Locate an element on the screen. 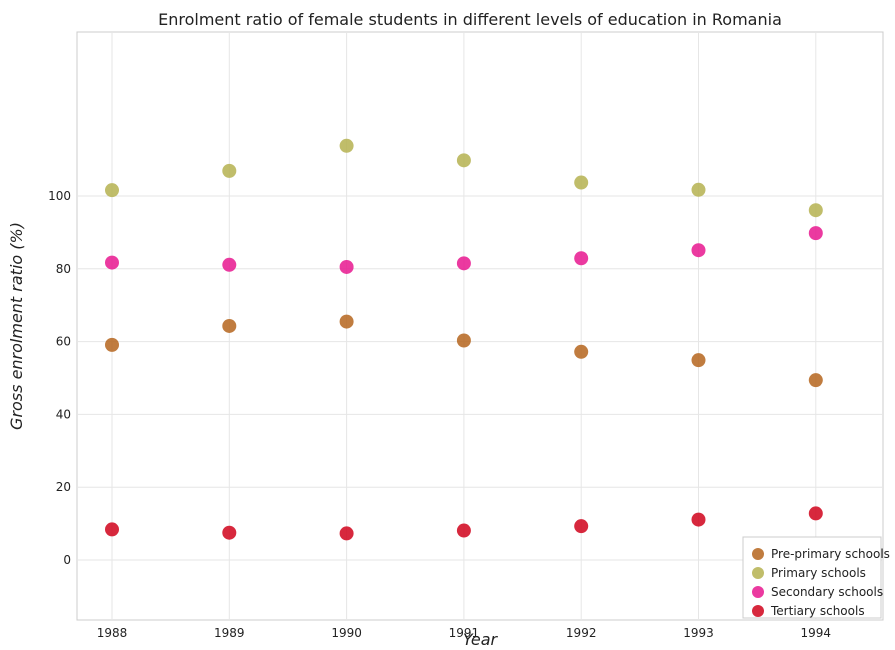  y-tick-label: 40 is located at coordinates (63, 414).